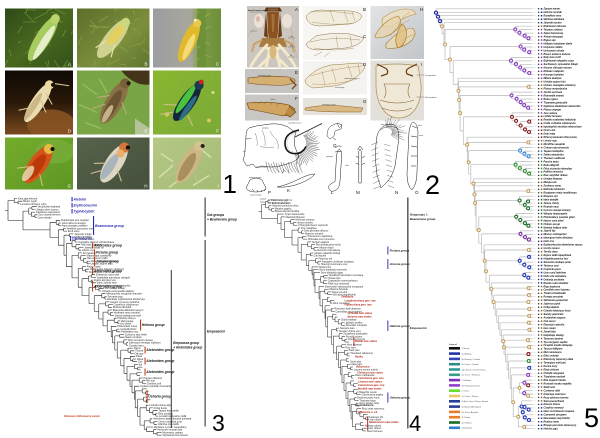 This screenshot has width=600, height=438. I want to click on svg-text: Biphloveal mitygitha copa, so click(559, 61).